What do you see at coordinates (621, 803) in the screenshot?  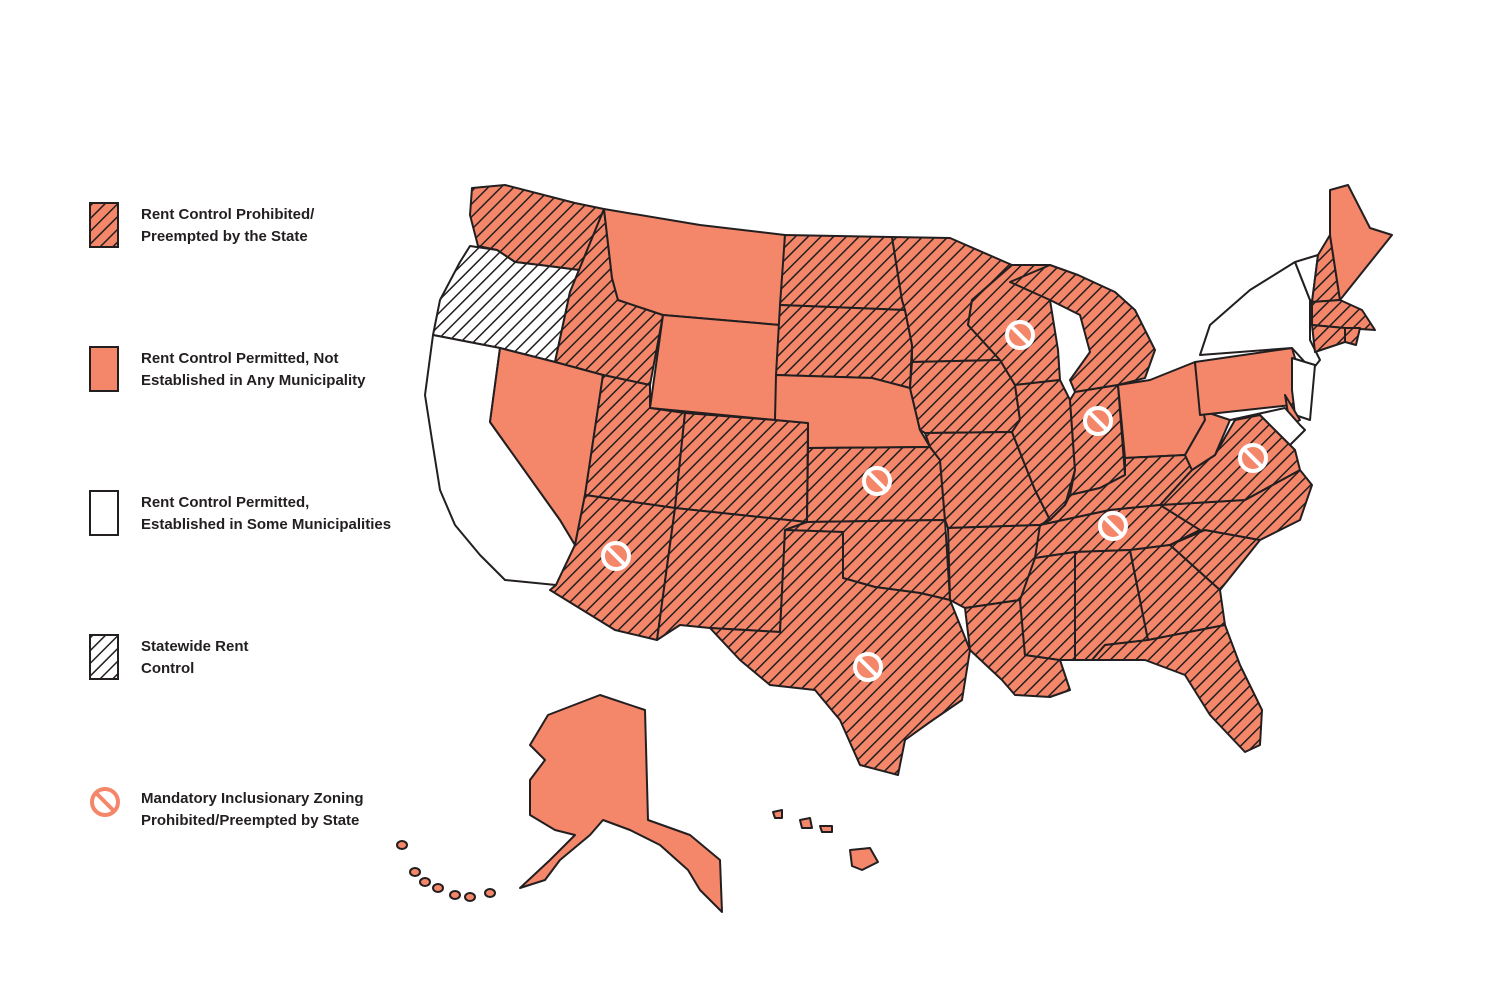 I see `state-ak` at bounding box center [621, 803].